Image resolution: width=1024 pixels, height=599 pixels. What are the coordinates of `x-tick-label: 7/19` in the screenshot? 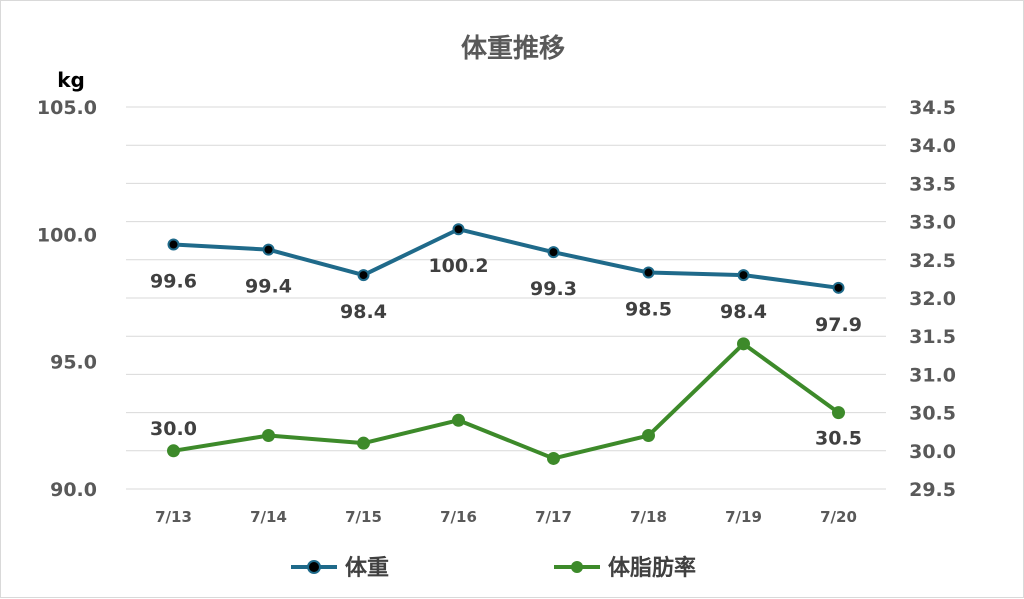 It's located at (743, 517).